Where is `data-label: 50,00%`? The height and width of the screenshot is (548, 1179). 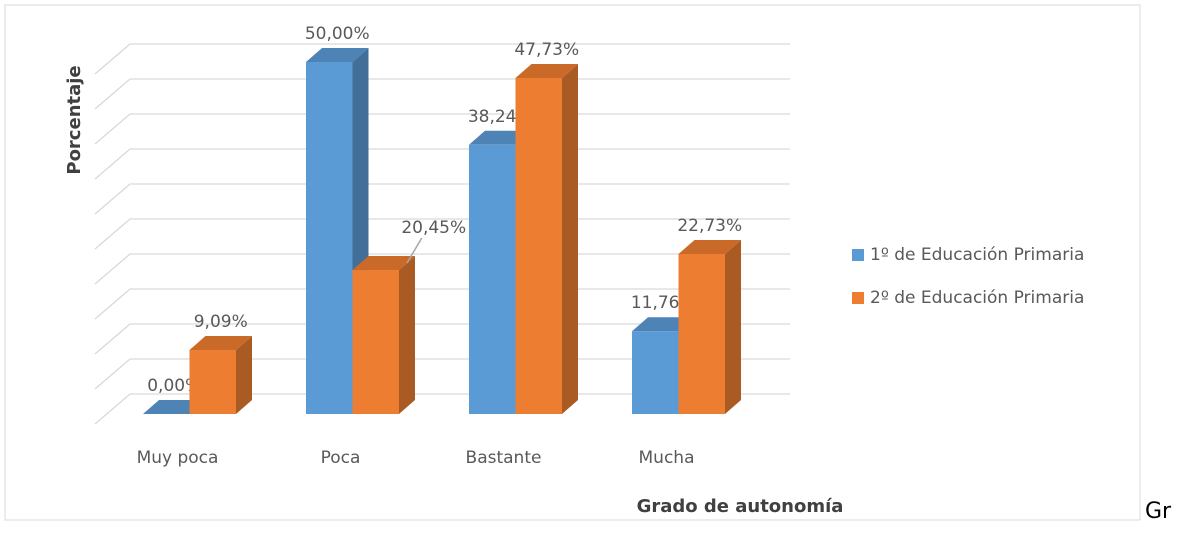
data-label: 50,00% is located at coordinates (337, 34).